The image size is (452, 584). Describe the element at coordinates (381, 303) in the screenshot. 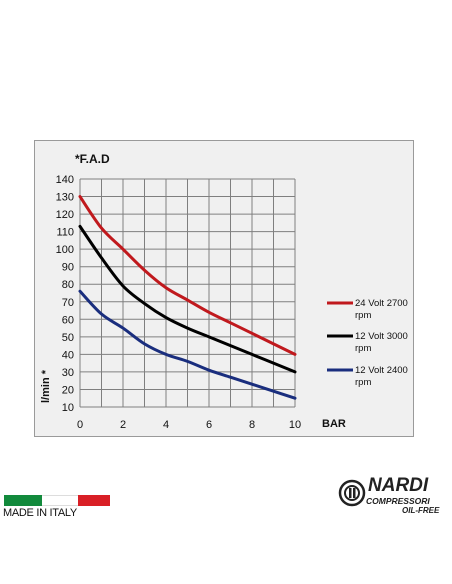

I see `legend-label-24v: 24 Volt 2700` at that location.